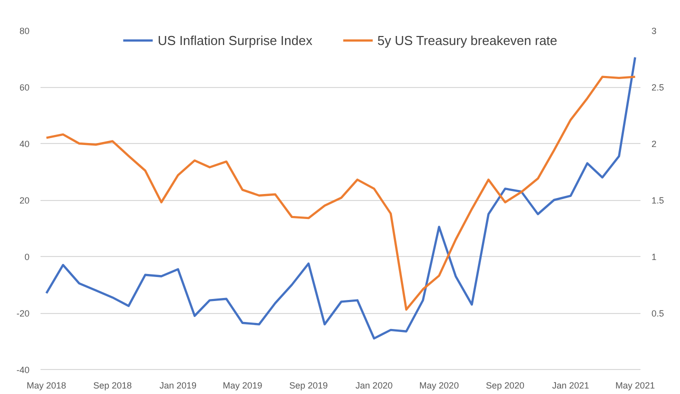  I want to click on y-tick-label: -20, so click(23, 313).